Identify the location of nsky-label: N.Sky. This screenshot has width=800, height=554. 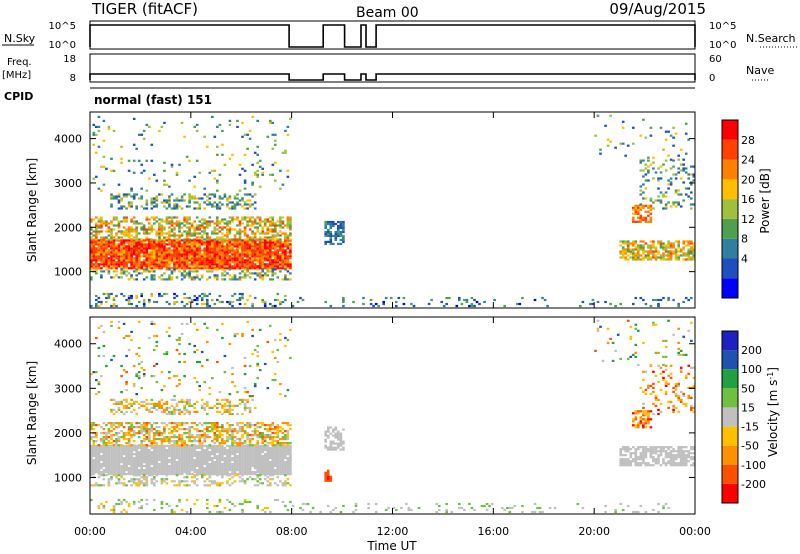
(20, 38).